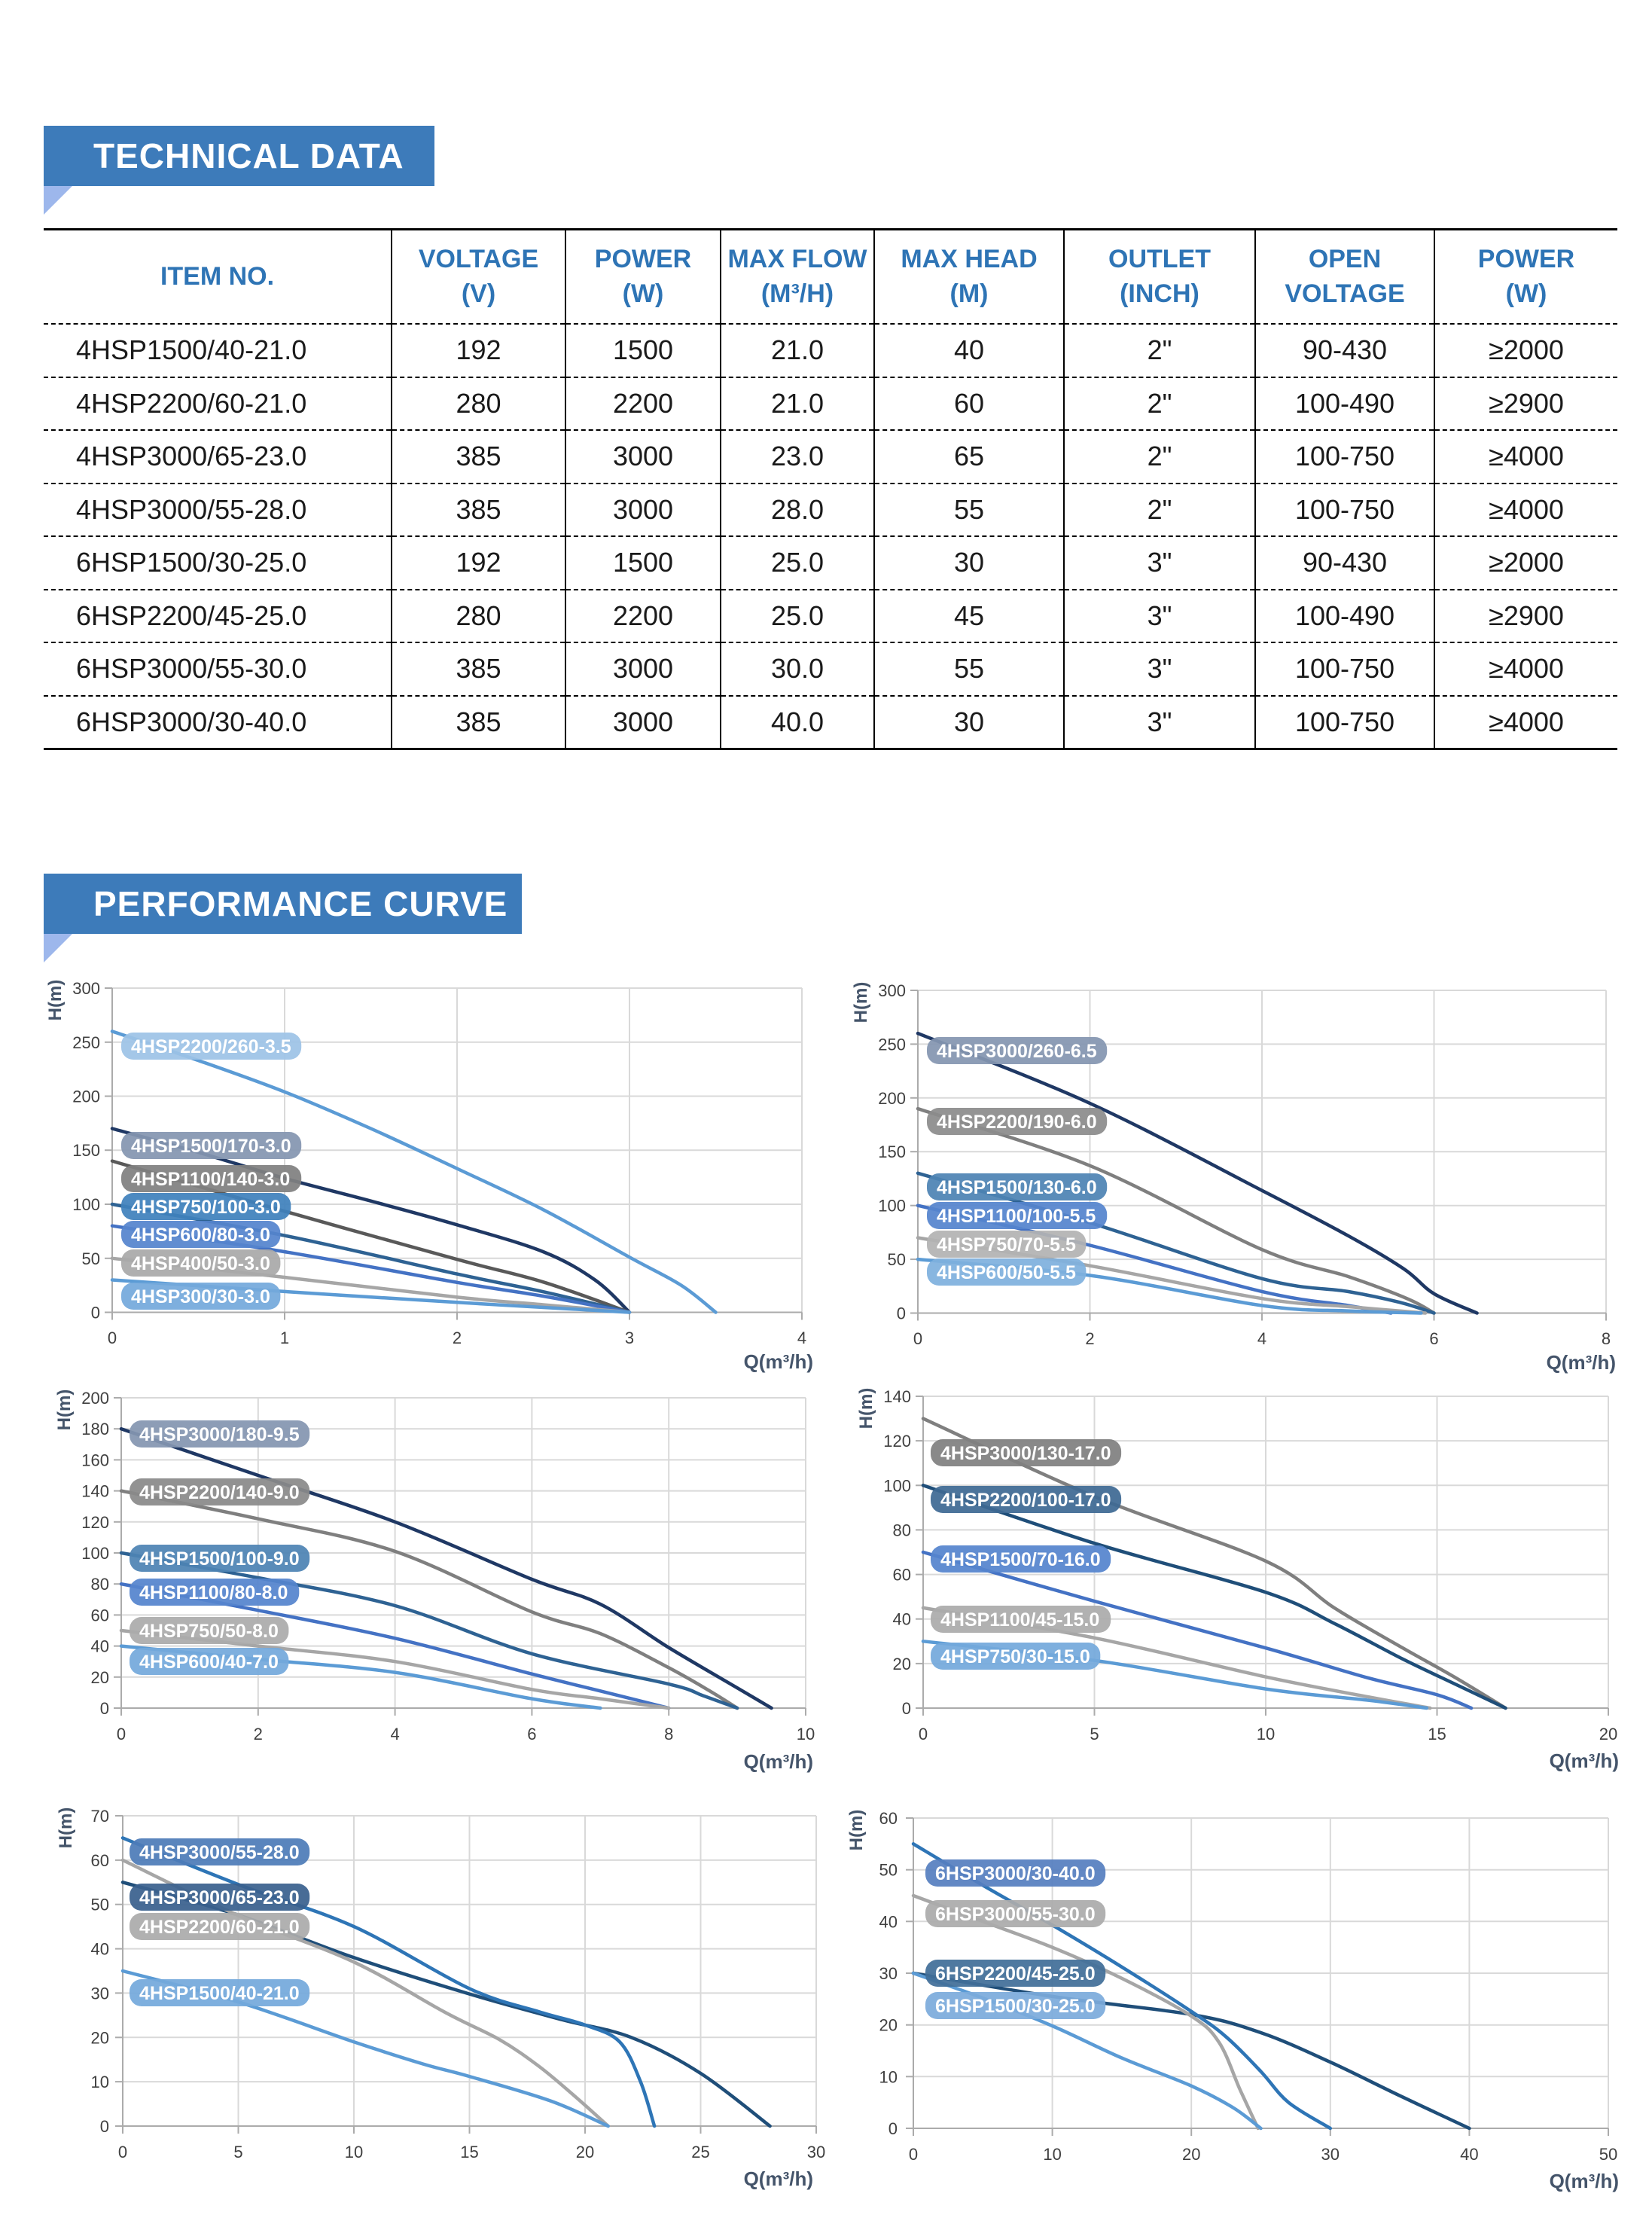 Image resolution: width=1652 pixels, height=2230 pixels. What do you see at coordinates (214, 1592) in the screenshot?
I see `svg-text: 4HSP1100/80-8.0` at bounding box center [214, 1592].